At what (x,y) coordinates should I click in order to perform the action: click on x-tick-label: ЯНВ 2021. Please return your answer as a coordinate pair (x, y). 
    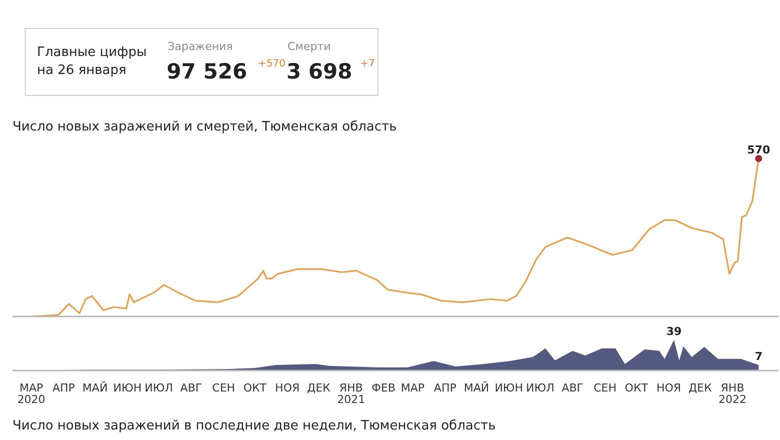
    Looking at the image, I should click on (351, 394).